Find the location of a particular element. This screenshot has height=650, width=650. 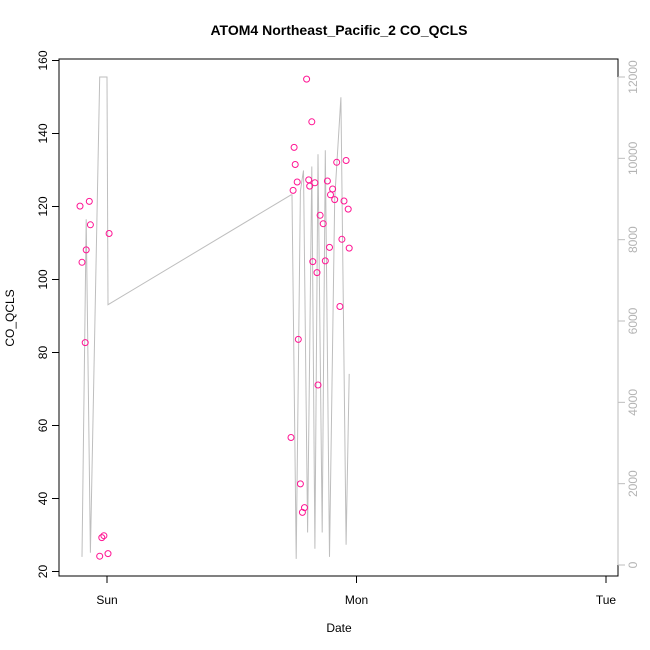

y2-tick-label: 8000 is located at coordinates (633, 239).